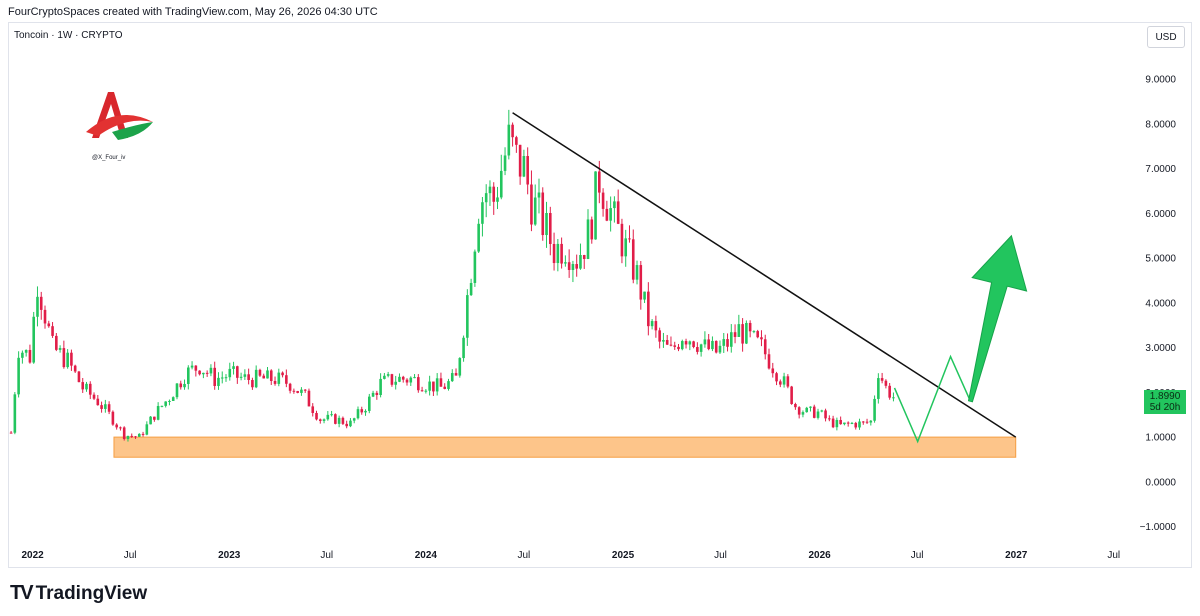  Describe the element at coordinates (78, 593) in the screenshot. I see `tradingview-logo: TV TradingView` at that location.